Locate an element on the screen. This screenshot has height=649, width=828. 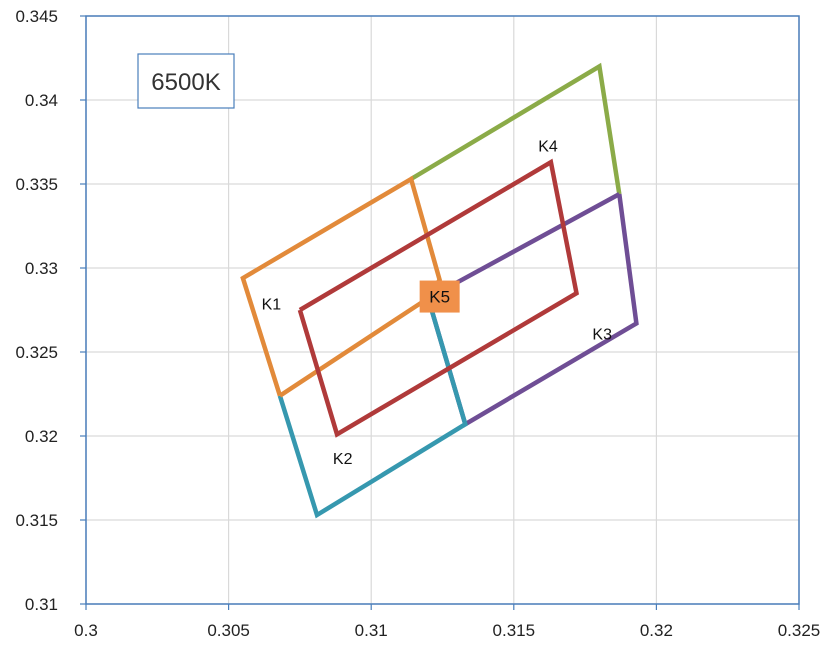
y-tick-label: 0.345 is located at coordinates (36, 16).